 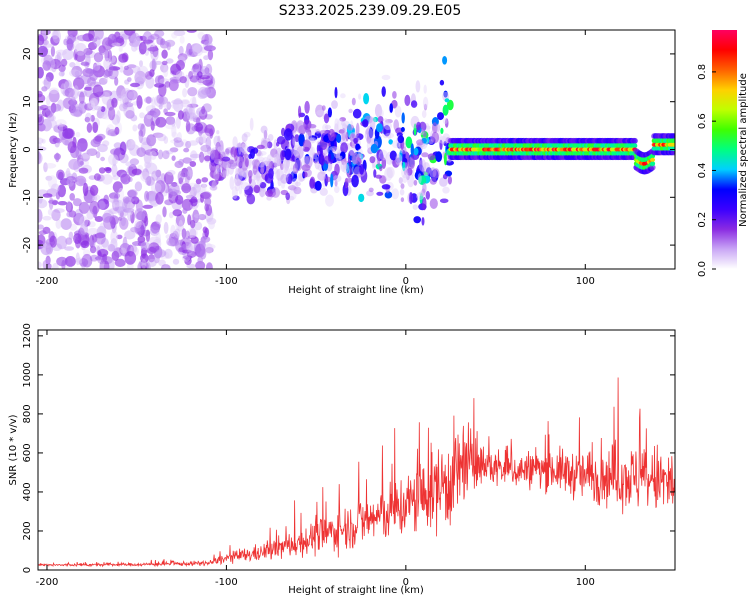 I want to click on colorbar-label: Normalized spectral amplitude, so click(x=743, y=150).